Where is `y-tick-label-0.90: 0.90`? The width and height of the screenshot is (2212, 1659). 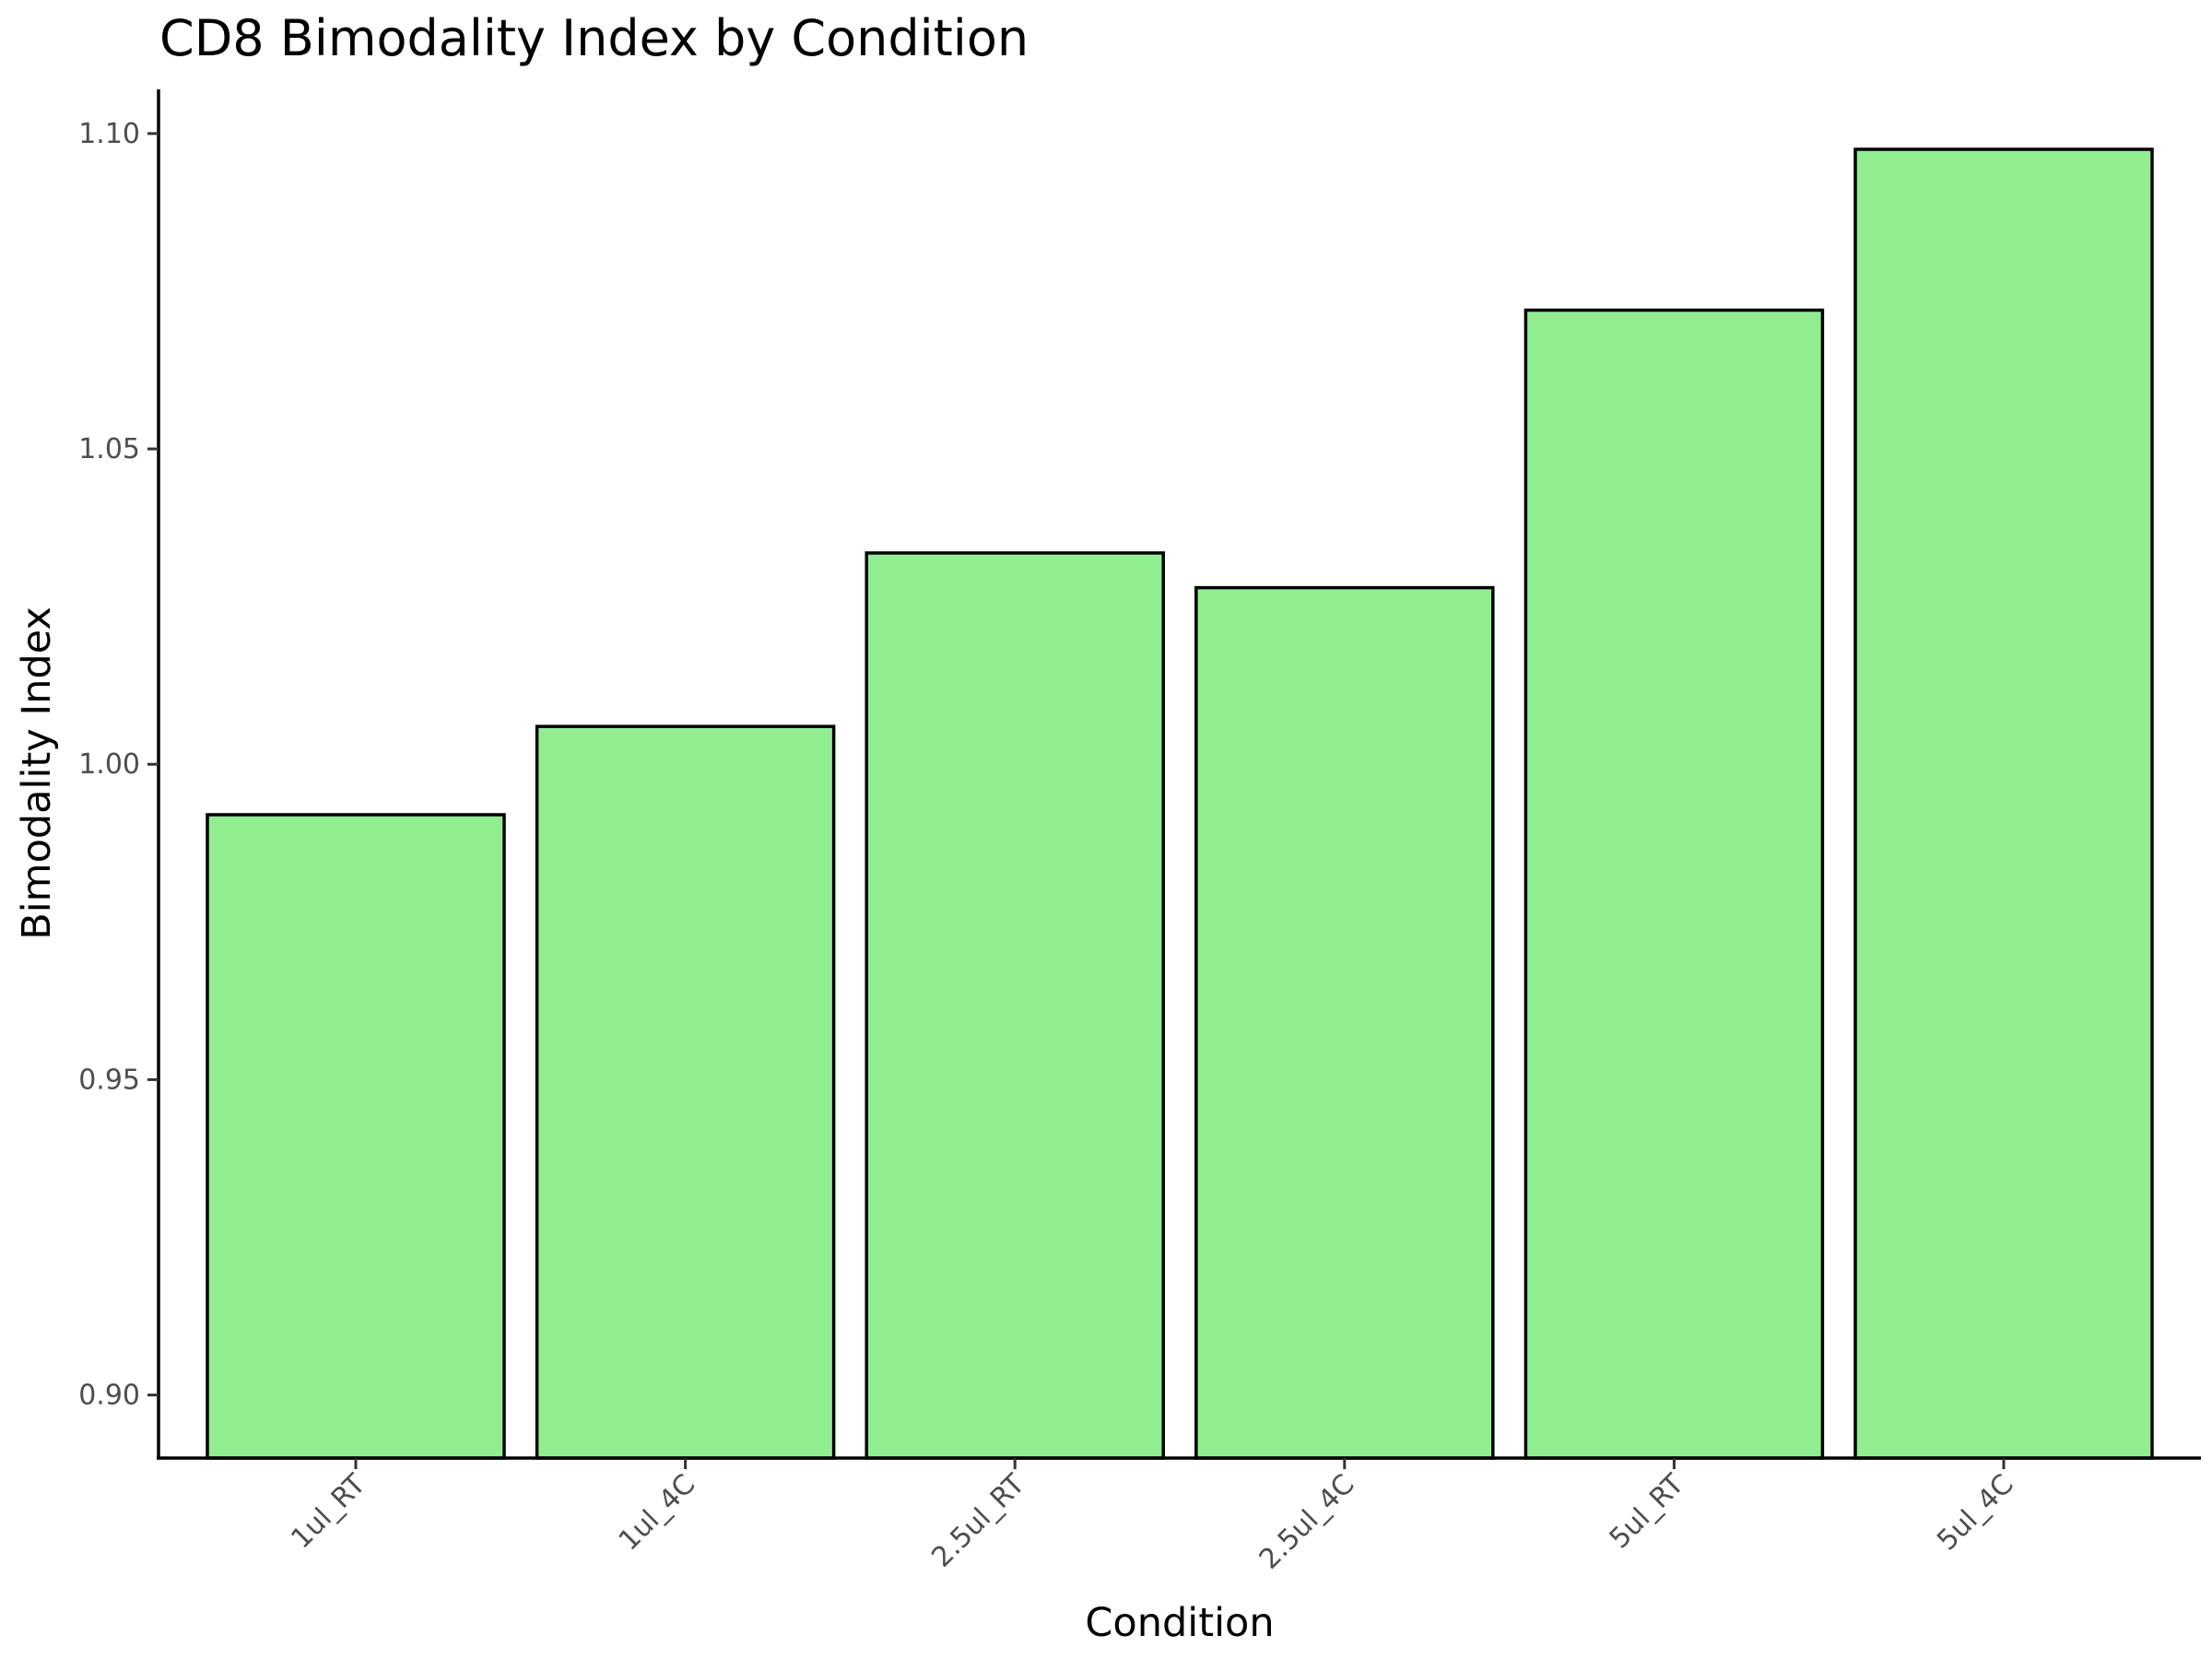
y-tick-label-0.90: 0.90 is located at coordinates (109, 1396).